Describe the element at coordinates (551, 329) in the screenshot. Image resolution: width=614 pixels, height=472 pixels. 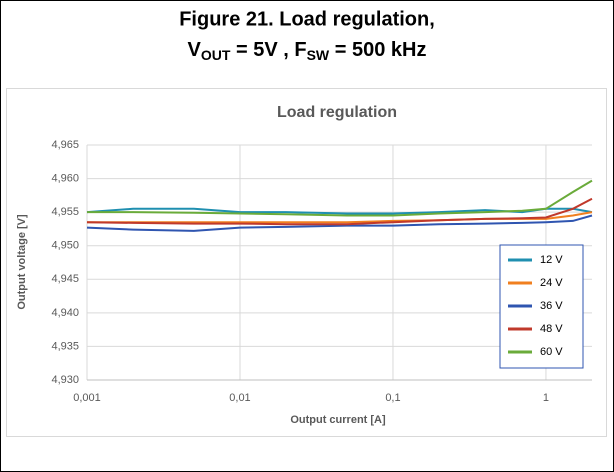
I see `legend-label: 48 V` at that location.